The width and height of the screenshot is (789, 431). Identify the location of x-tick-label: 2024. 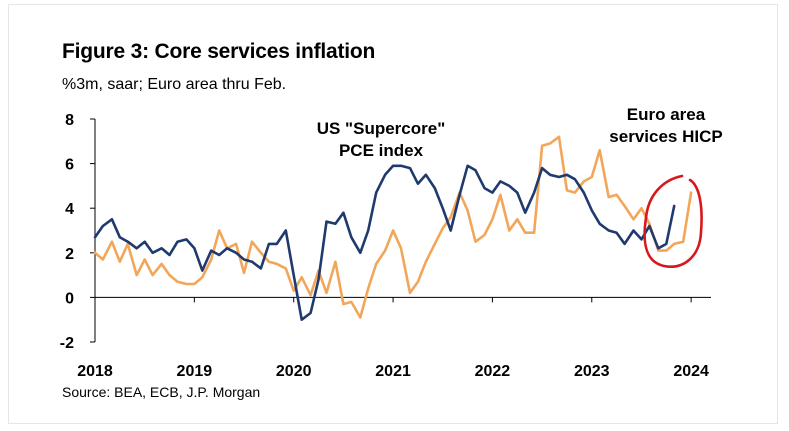
(691, 371).